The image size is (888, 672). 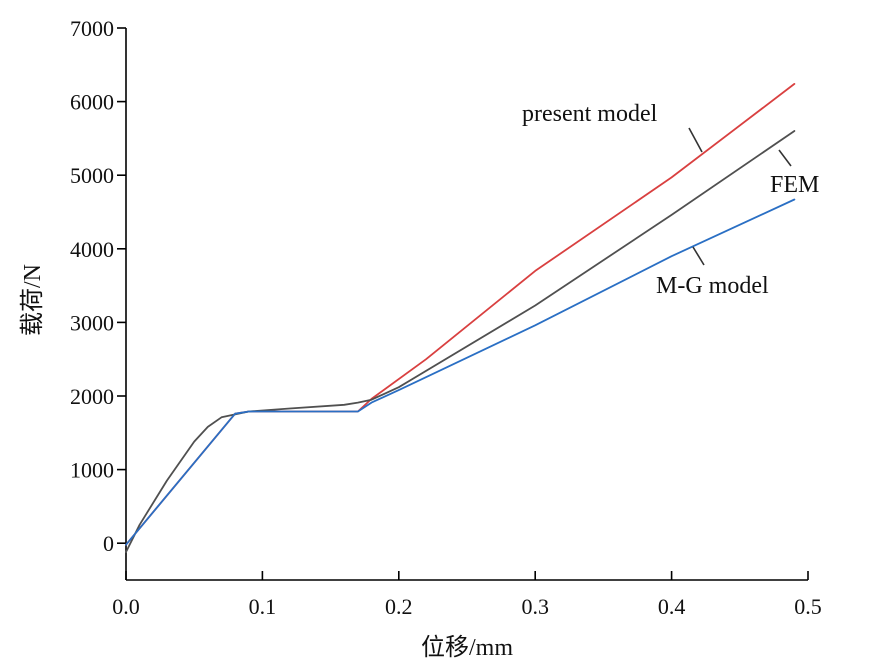 What do you see at coordinates (92, 102) in the screenshot?
I see `y-tick-label: 6000` at bounding box center [92, 102].